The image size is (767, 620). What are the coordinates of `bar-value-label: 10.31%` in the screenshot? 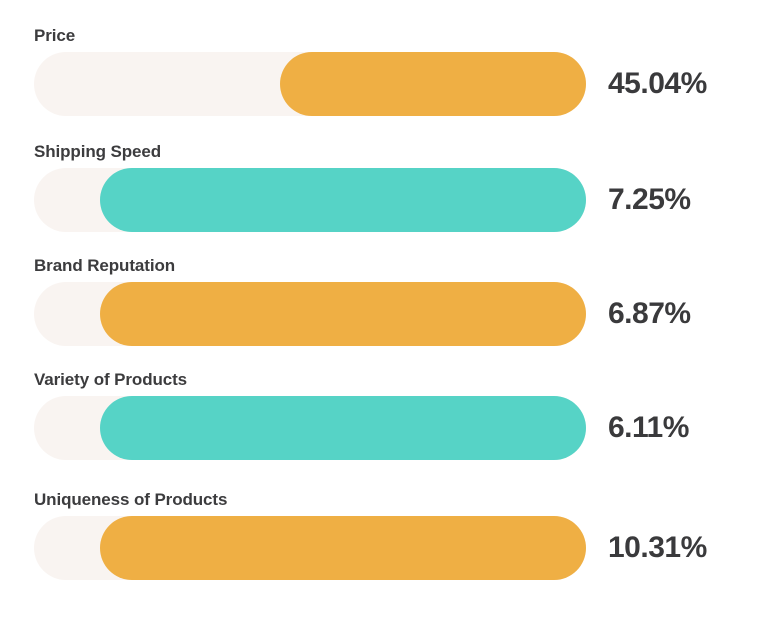 It's located at (657, 547).